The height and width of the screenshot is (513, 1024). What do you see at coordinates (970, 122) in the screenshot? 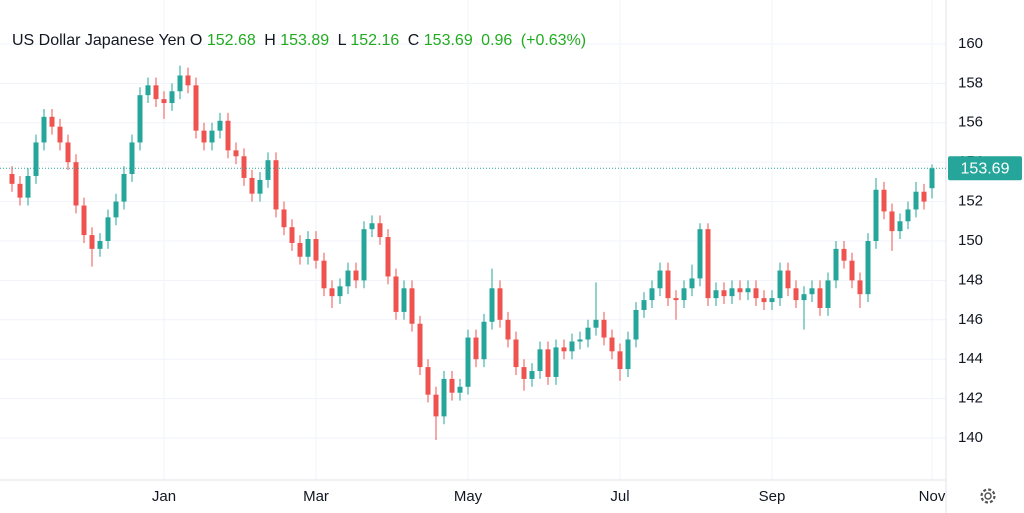
I see `y-tick-label: 156` at bounding box center [970, 122].